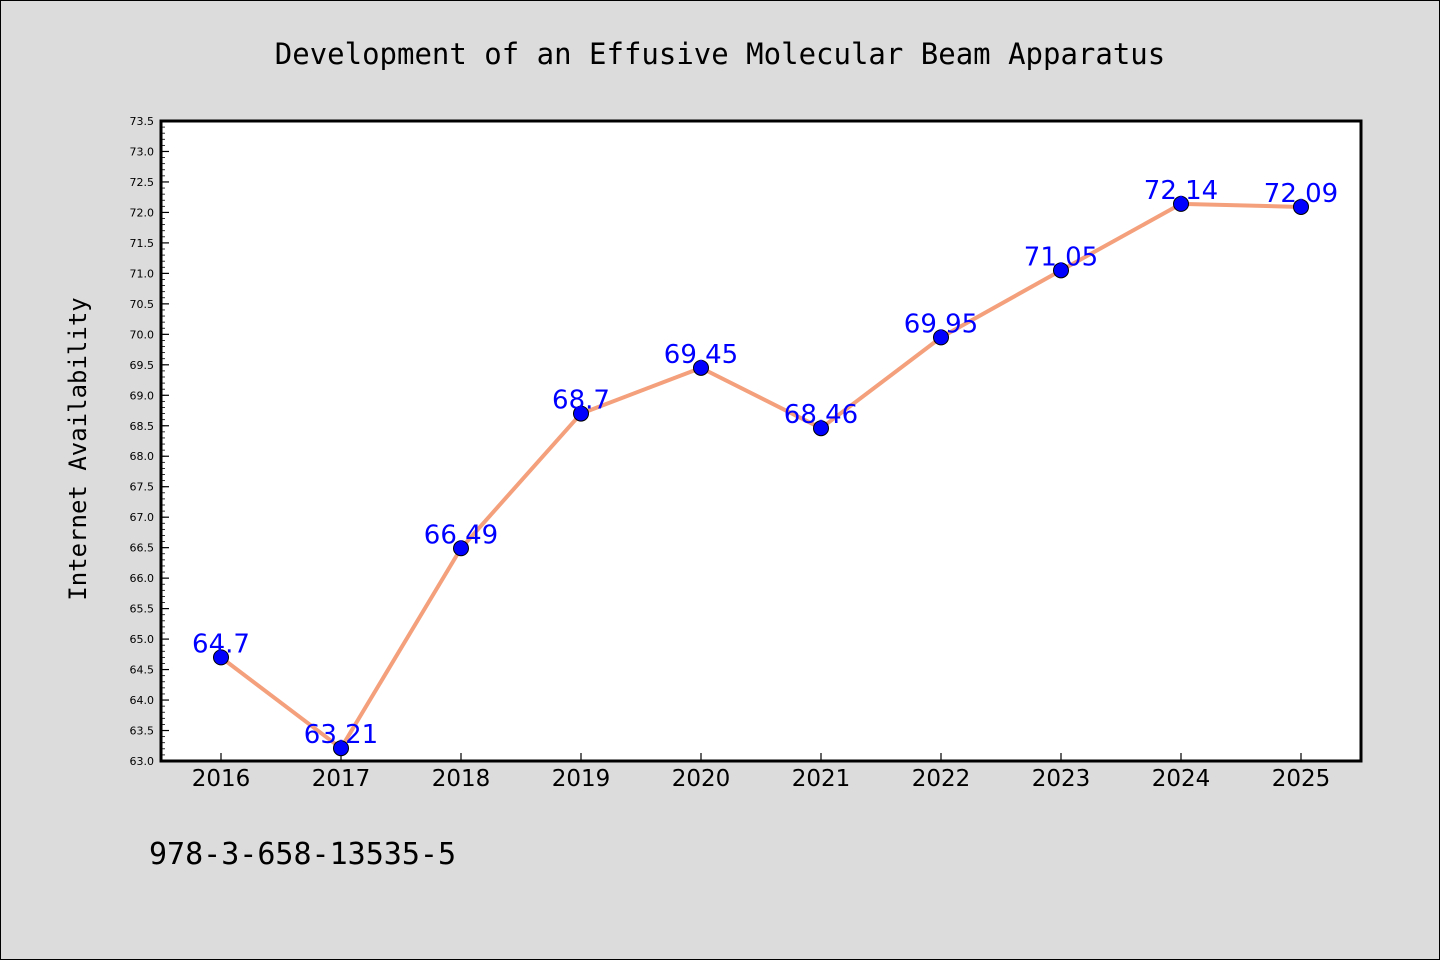  Describe the element at coordinates (1061, 257) in the screenshot. I see `data-label: 71.05` at that location.